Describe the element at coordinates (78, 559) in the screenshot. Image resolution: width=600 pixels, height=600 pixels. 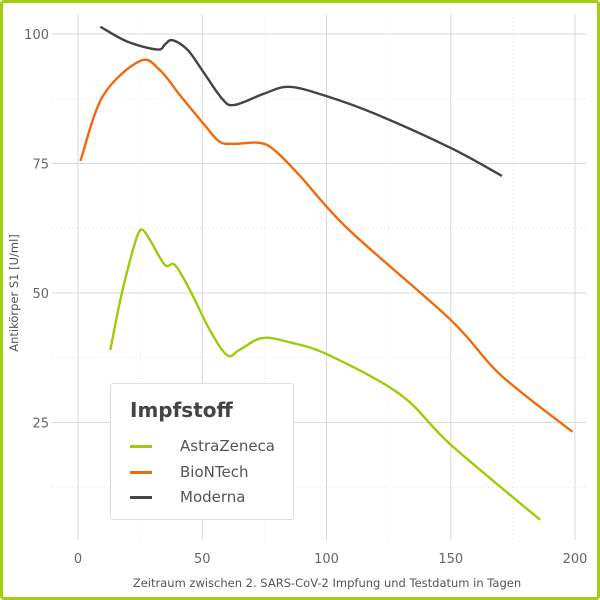
I see `x-tick-label: 0` at that location.